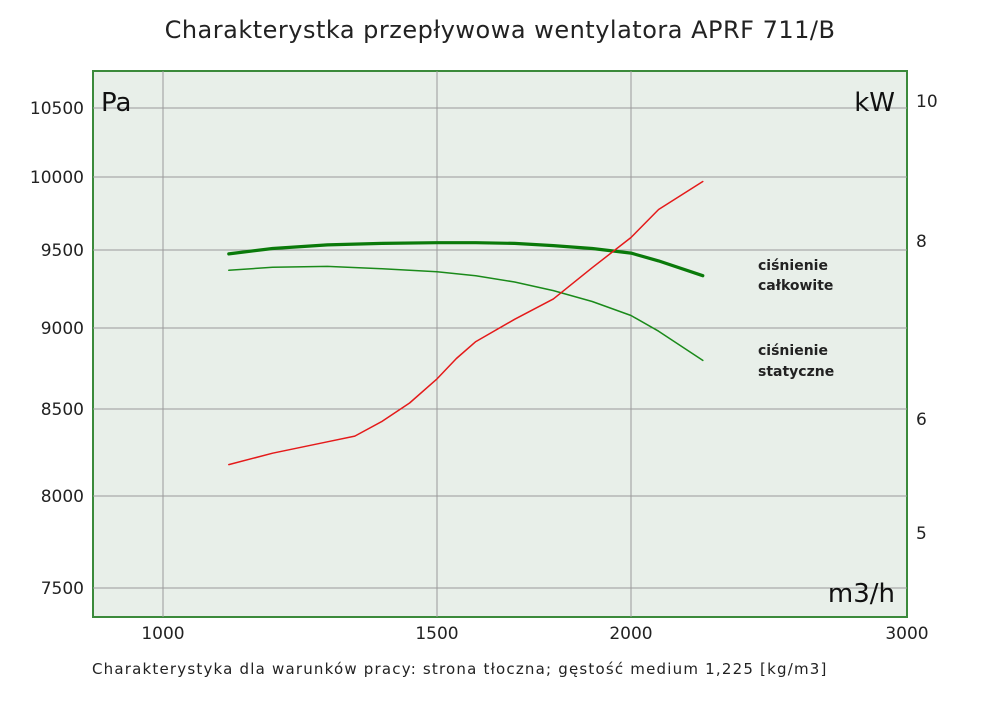 This screenshot has height=706, width=1000. What do you see at coordinates (793, 266) in the screenshot?
I see `total-pressure-label-1: ciśnienie` at bounding box center [793, 266].